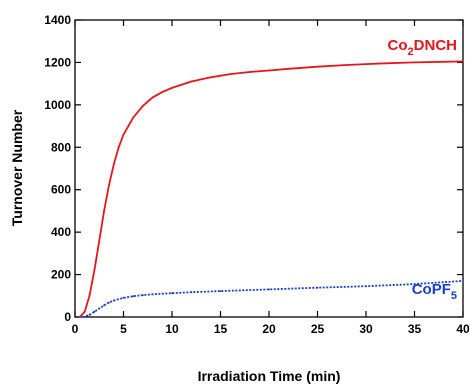 This screenshot has height=385, width=470. Describe the element at coordinates (61, 190) in the screenshot. I see `y-tick-label-600: 600` at that location.